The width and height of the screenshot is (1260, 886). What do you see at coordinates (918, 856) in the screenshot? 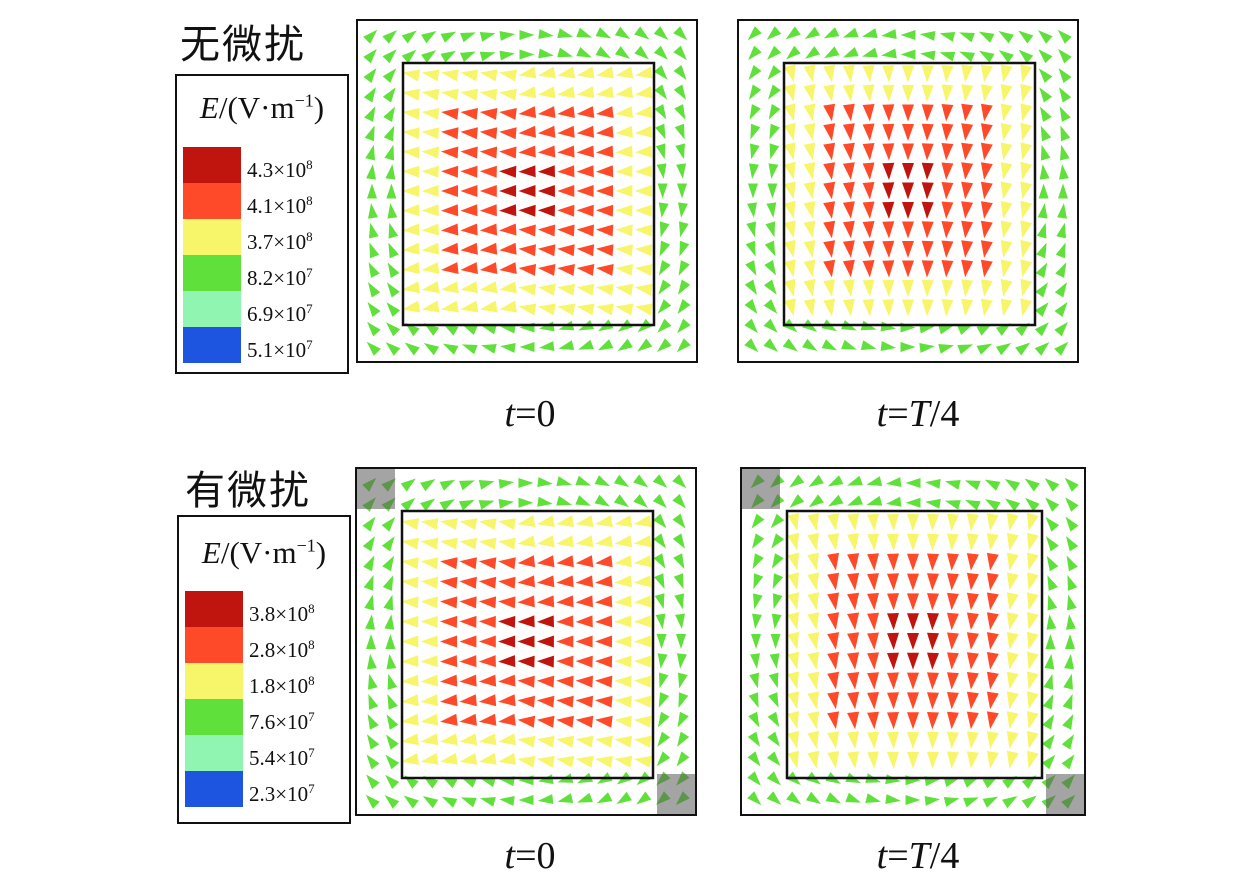
I see `caption-perturbed-tT4: t=T/4` at bounding box center [918, 856].